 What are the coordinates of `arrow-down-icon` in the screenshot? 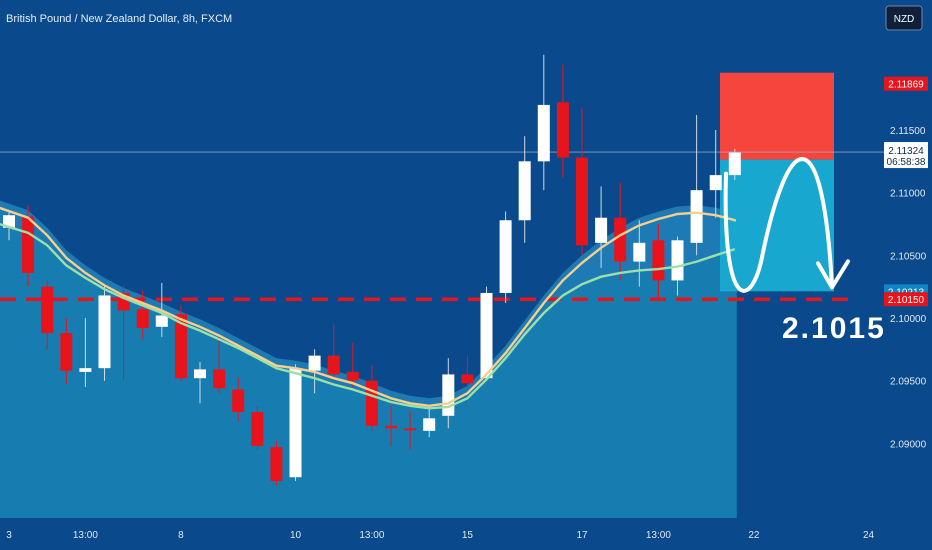 It's located at (833, 274).